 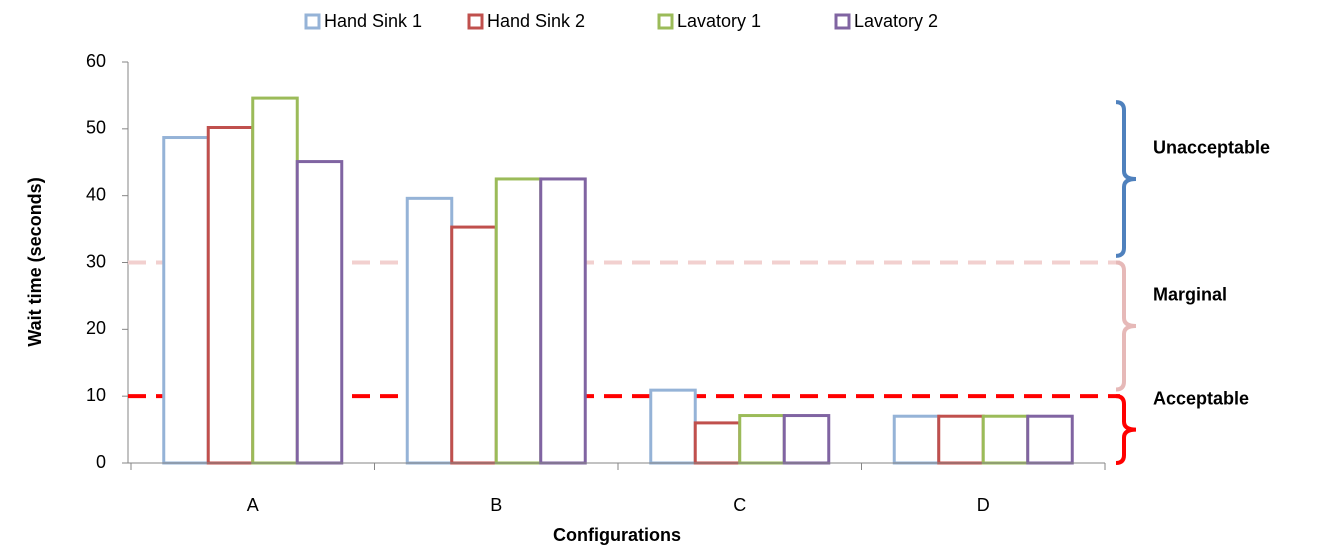 I want to click on y-tick-label: 30, so click(x=96, y=261).